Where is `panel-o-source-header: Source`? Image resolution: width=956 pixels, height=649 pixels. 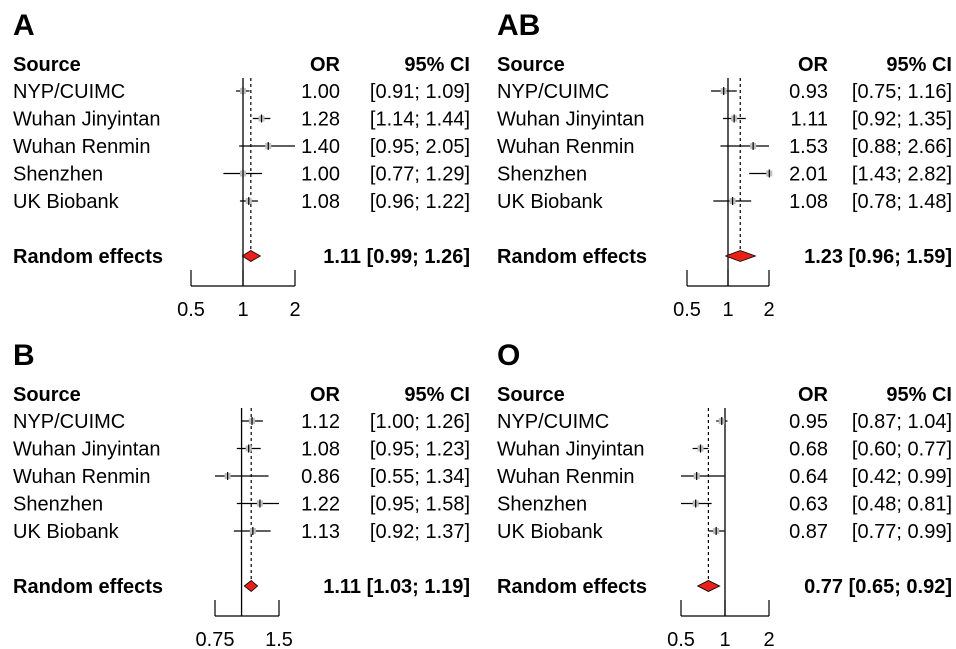
panel-o-source-header: Source is located at coordinates (531, 395).